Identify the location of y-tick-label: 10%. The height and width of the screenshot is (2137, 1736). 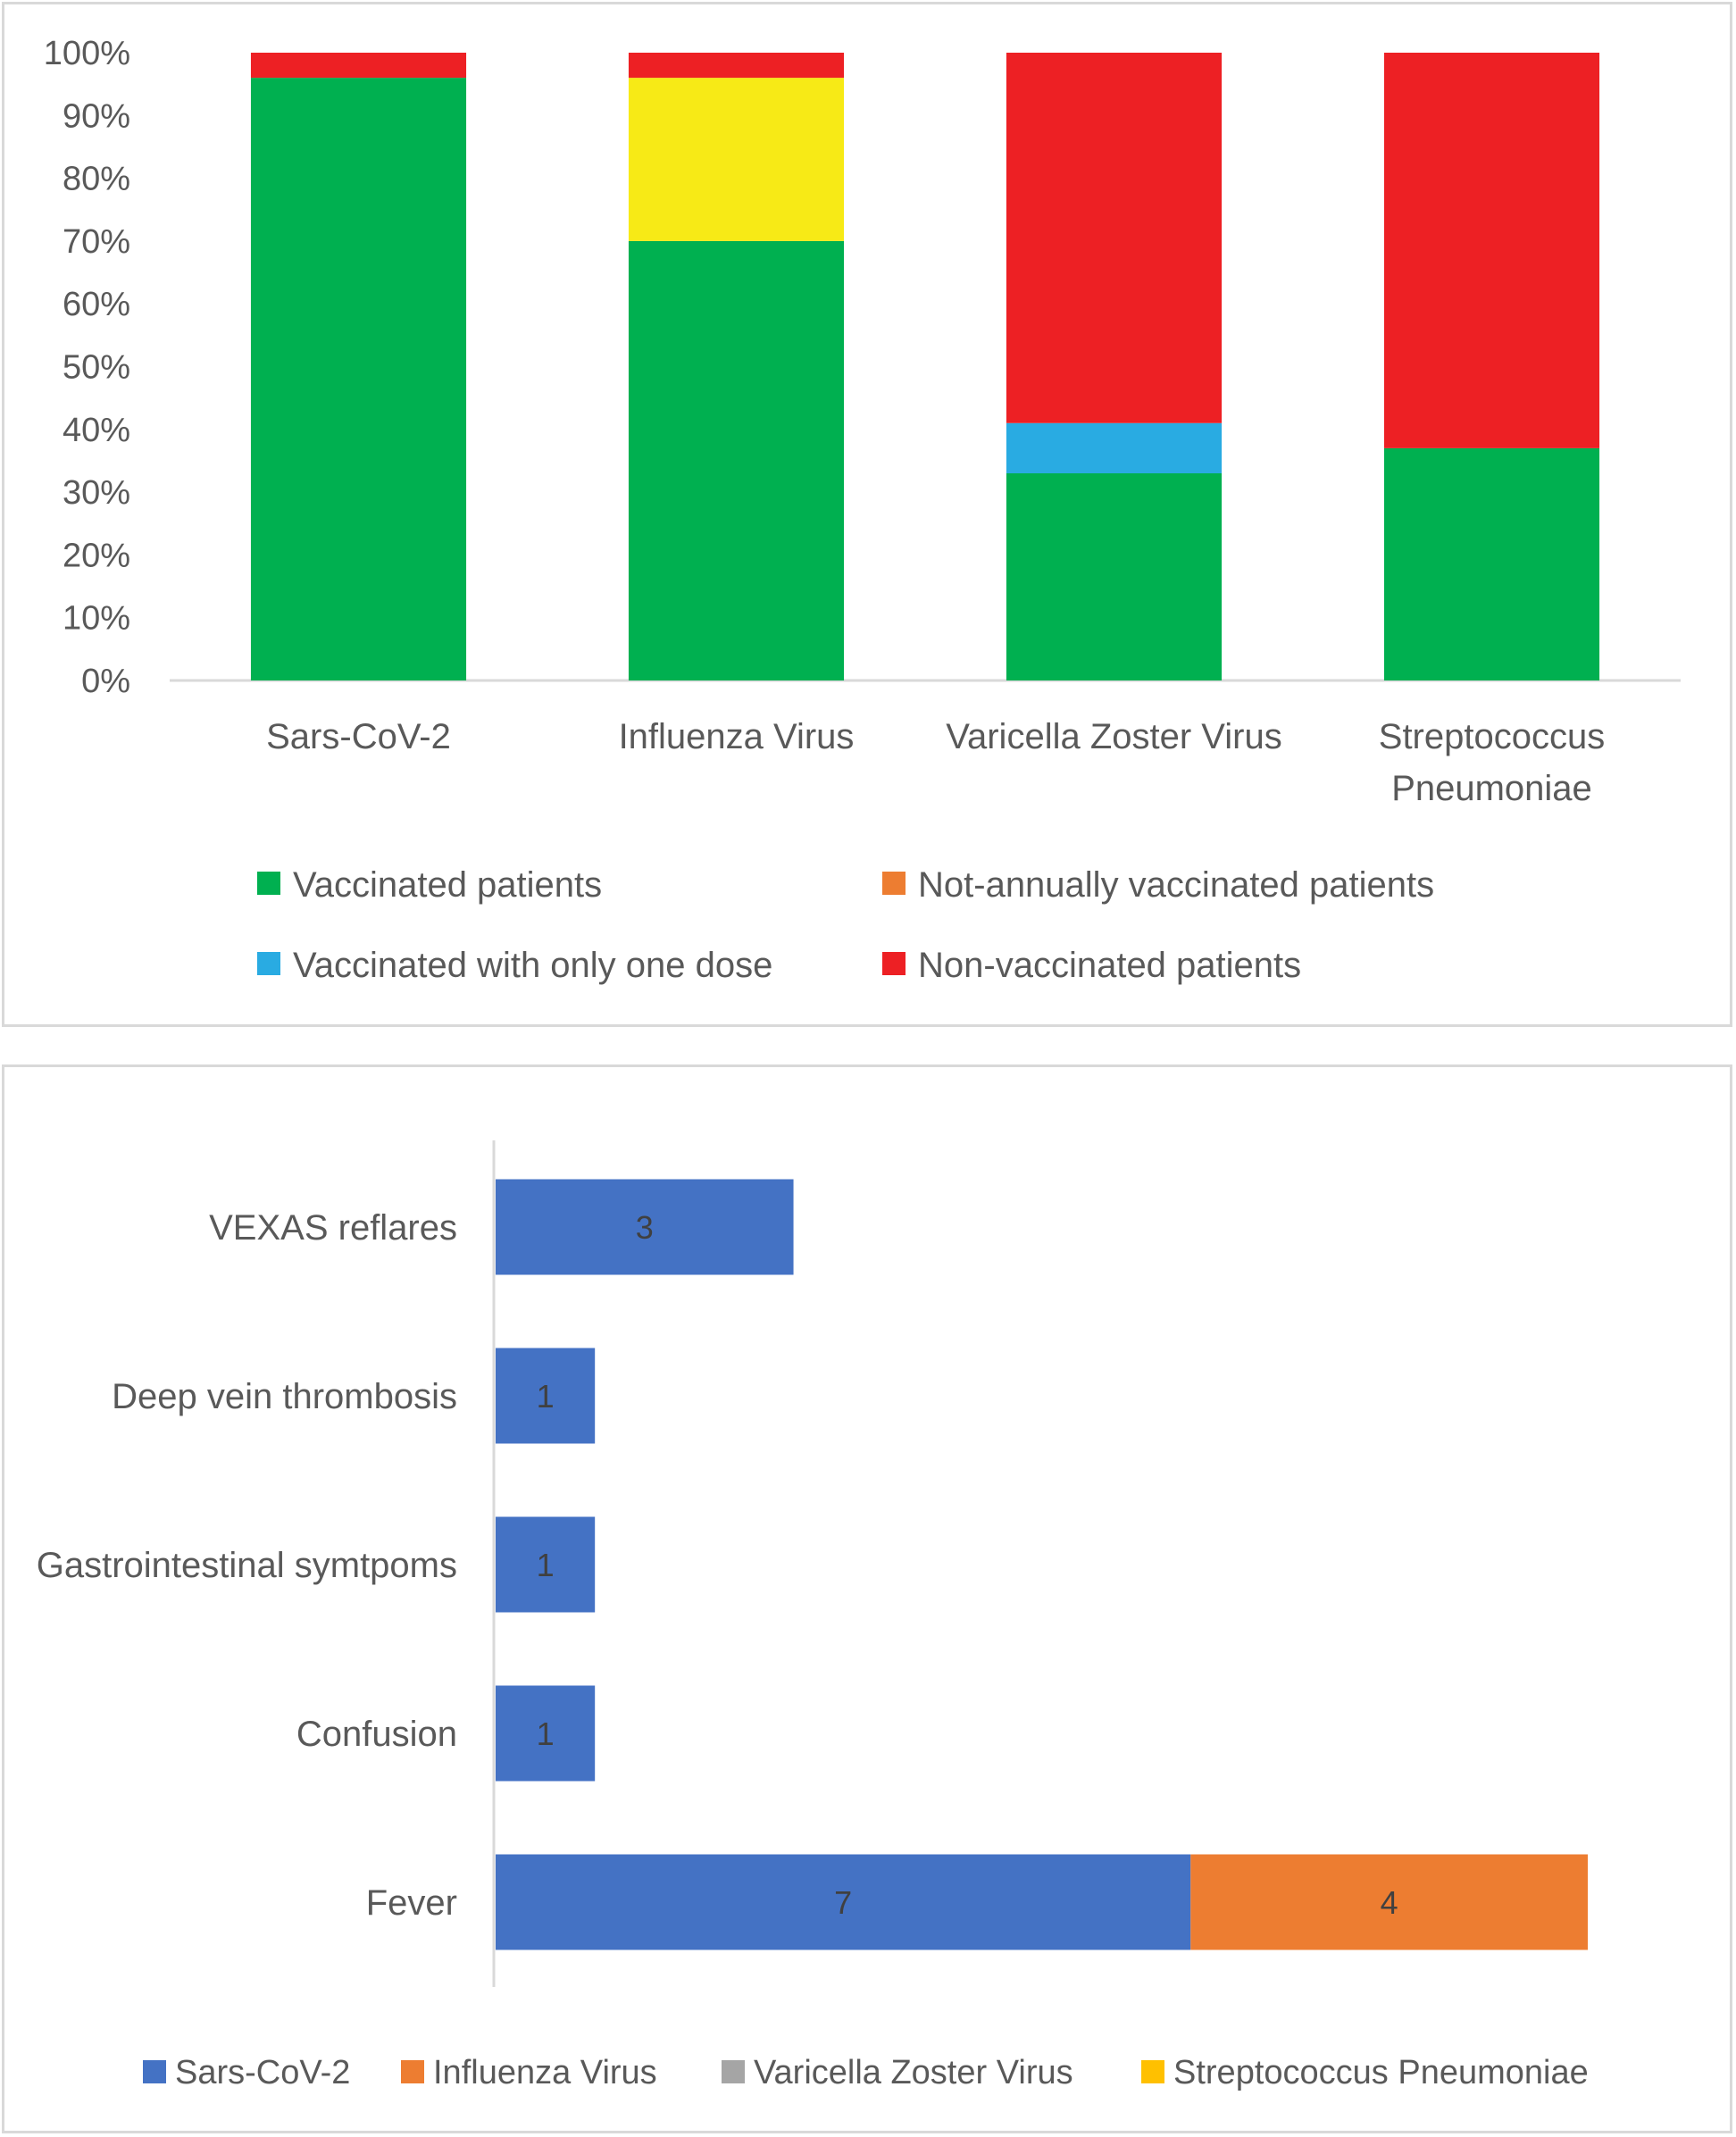
(96, 619).